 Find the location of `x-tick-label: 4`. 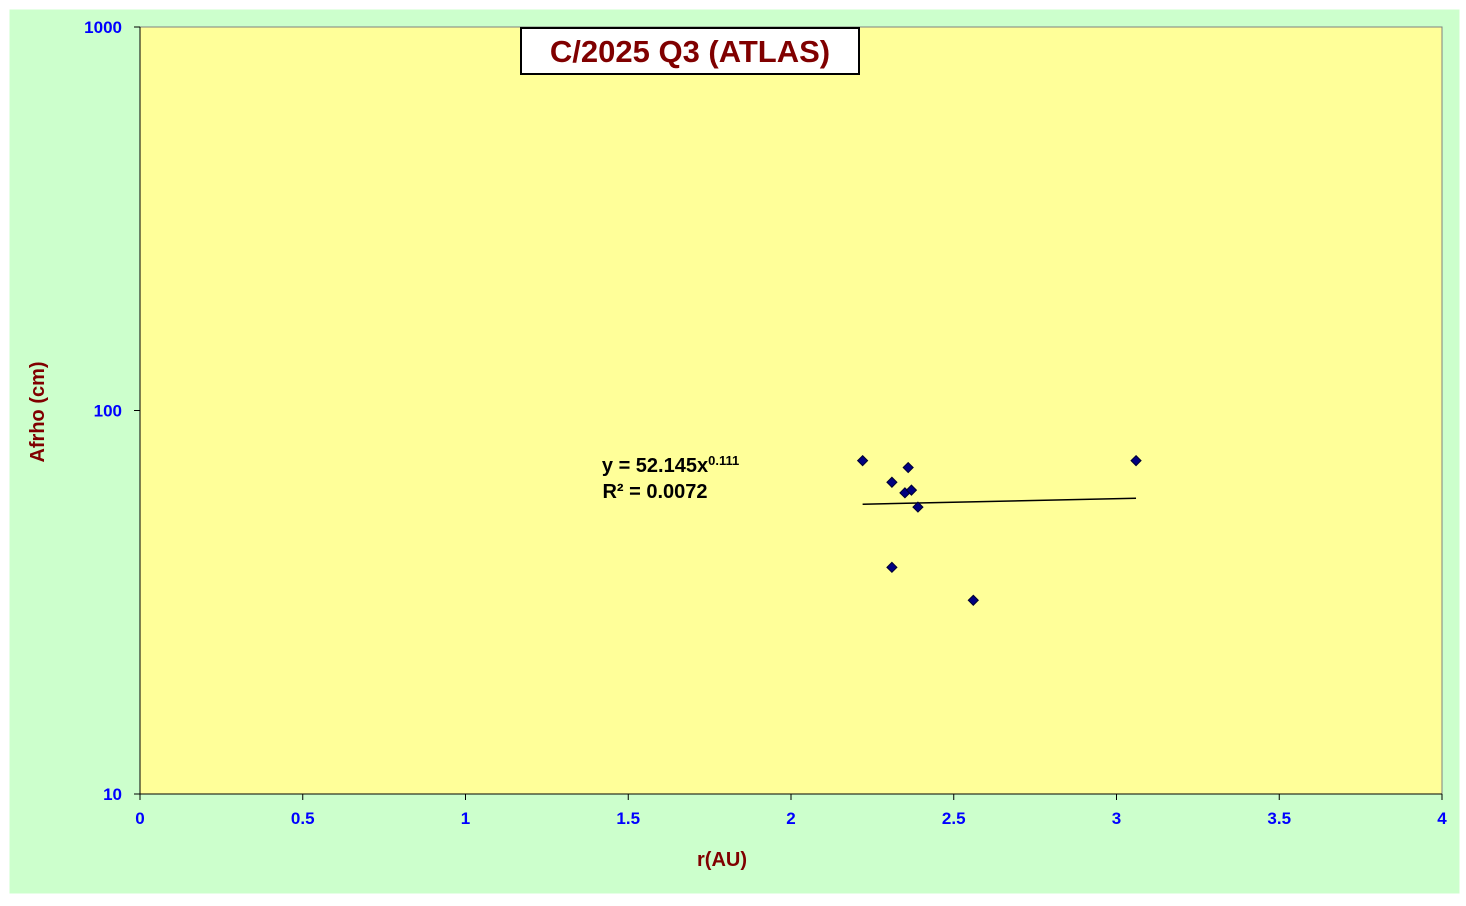

x-tick-label: 4 is located at coordinates (1442, 818).